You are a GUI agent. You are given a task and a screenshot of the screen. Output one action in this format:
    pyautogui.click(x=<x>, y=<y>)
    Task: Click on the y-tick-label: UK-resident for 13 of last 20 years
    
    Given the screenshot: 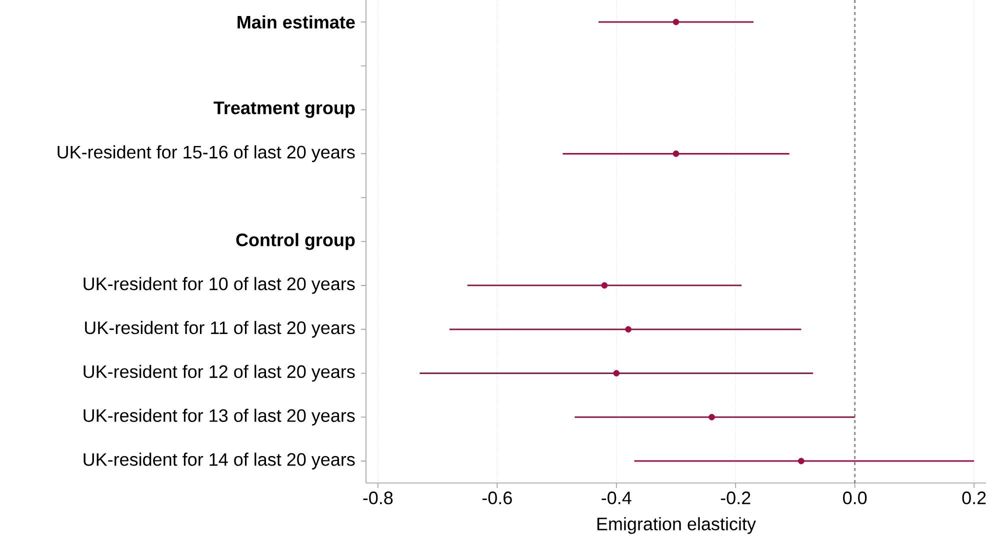 What is the action you would take?
    pyautogui.click(x=219, y=417)
    